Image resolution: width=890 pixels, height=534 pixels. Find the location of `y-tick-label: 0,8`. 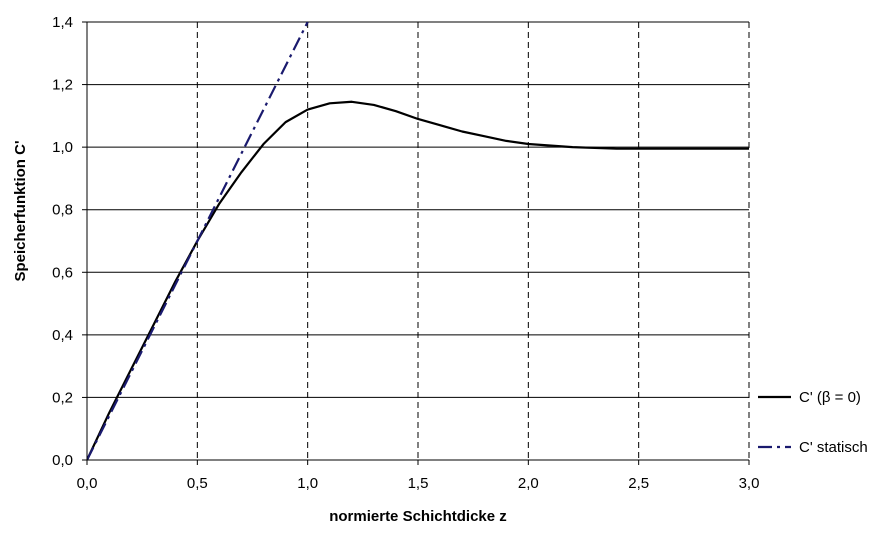

y-tick-label: 0,8 is located at coordinates (62, 210).